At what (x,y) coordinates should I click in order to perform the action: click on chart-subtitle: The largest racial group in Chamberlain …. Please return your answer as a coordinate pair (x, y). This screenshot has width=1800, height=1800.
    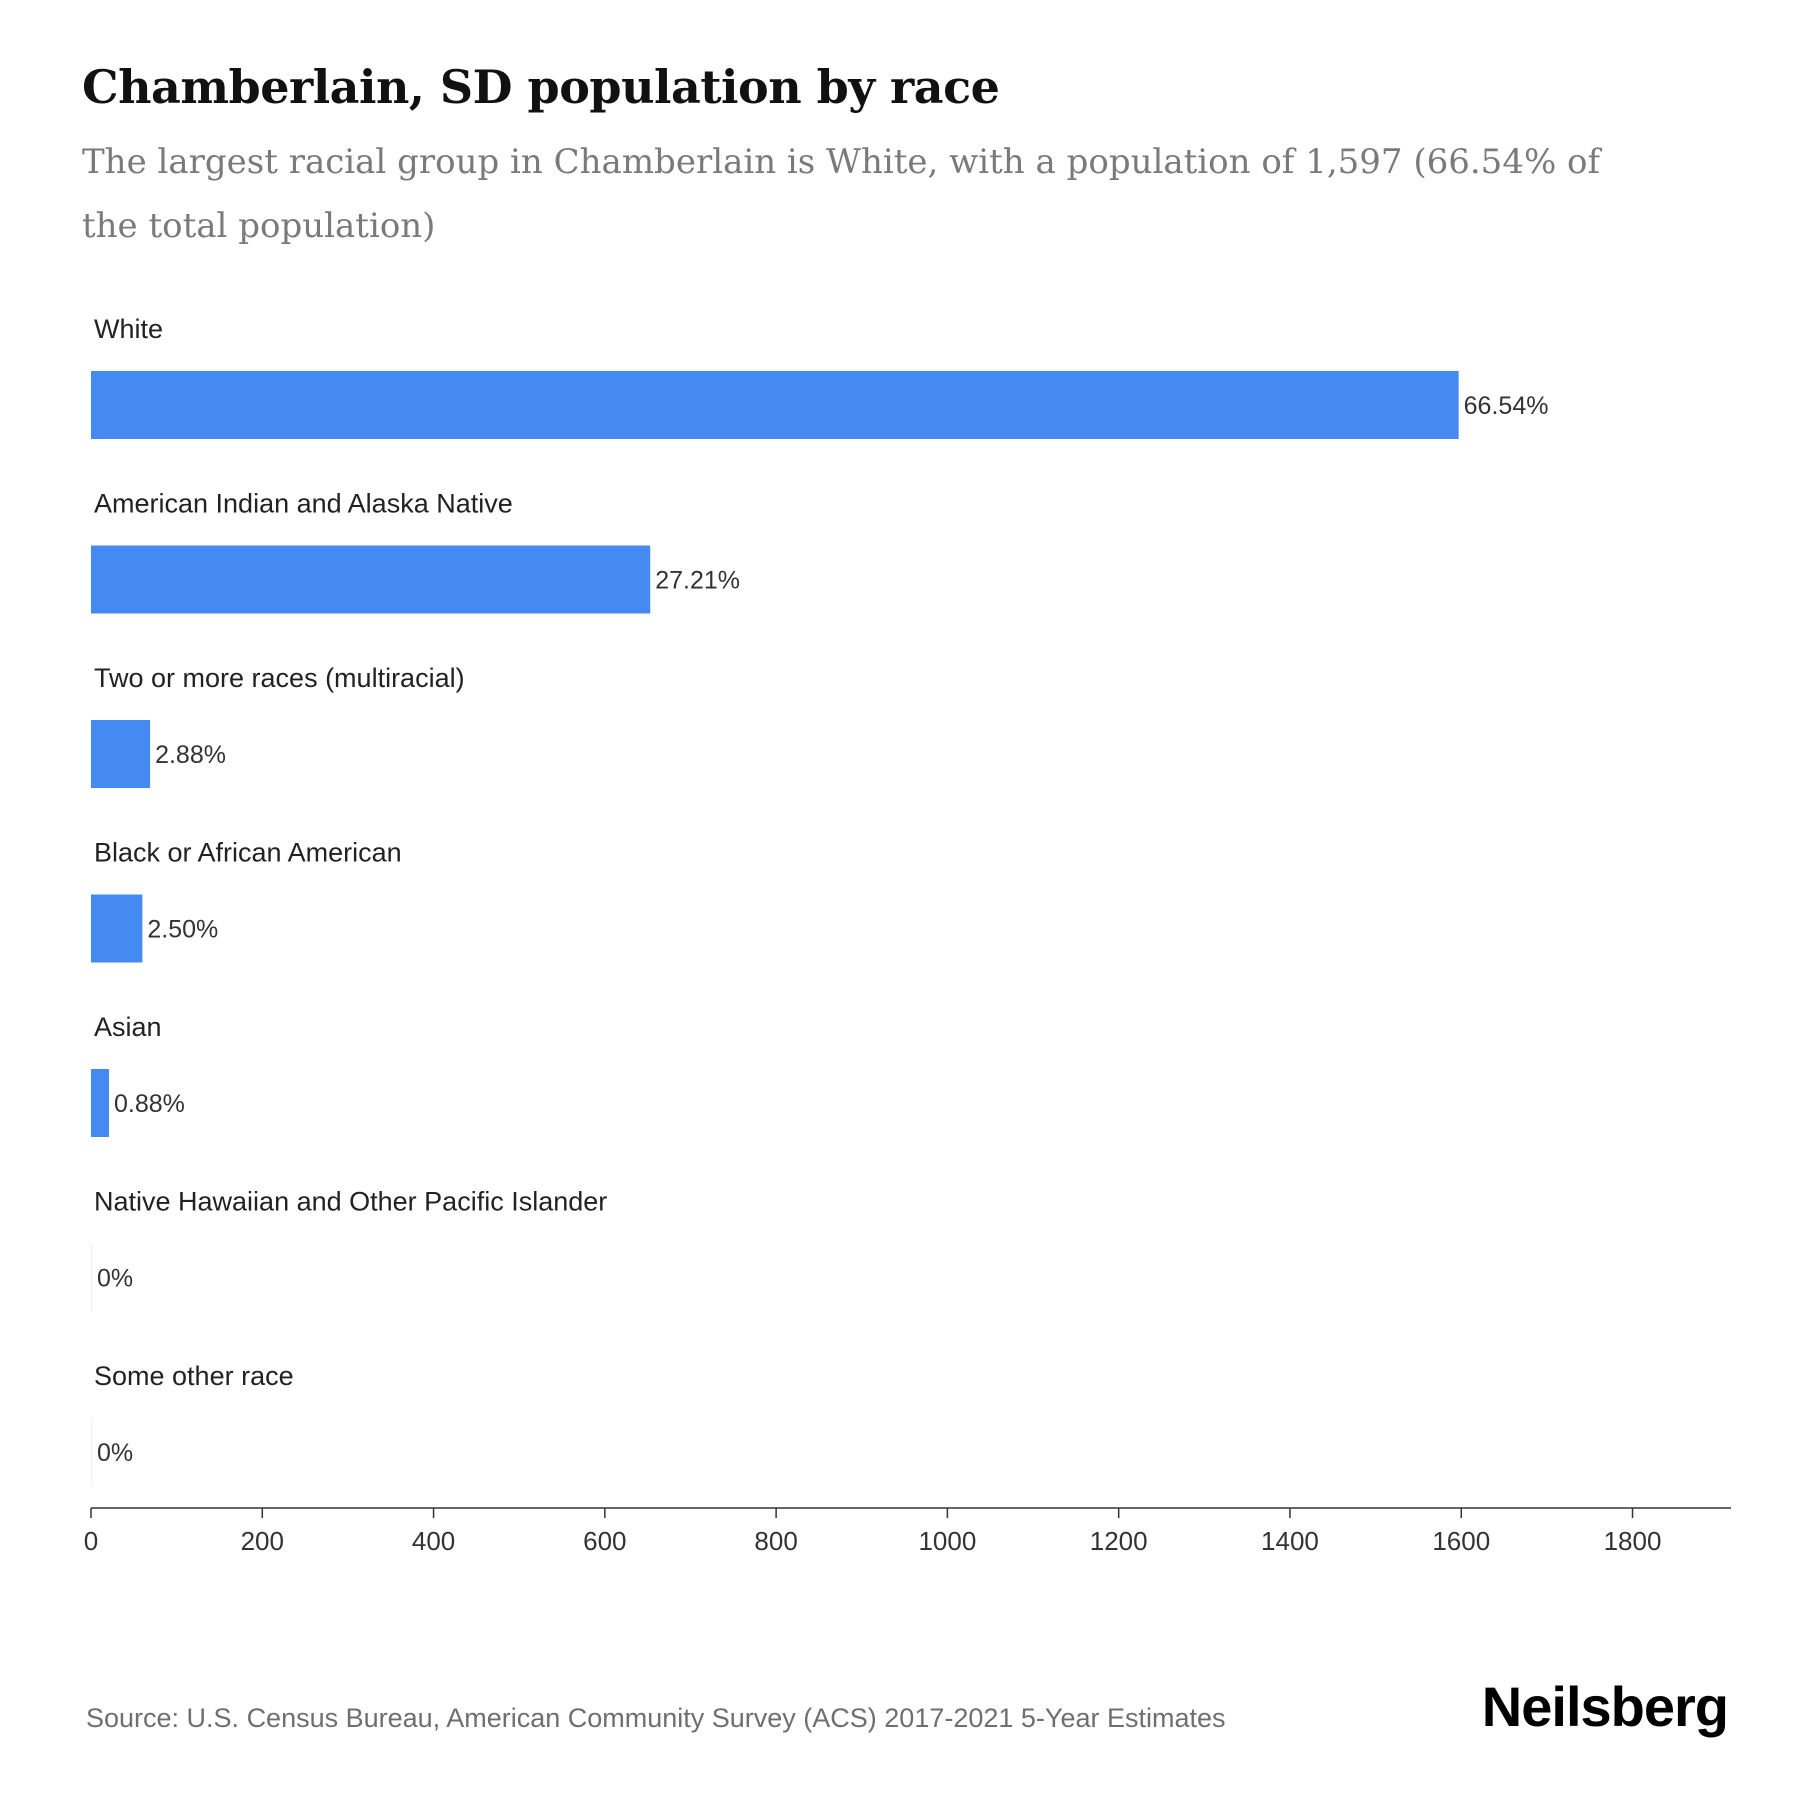
    Looking at the image, I should click on (841, 194).